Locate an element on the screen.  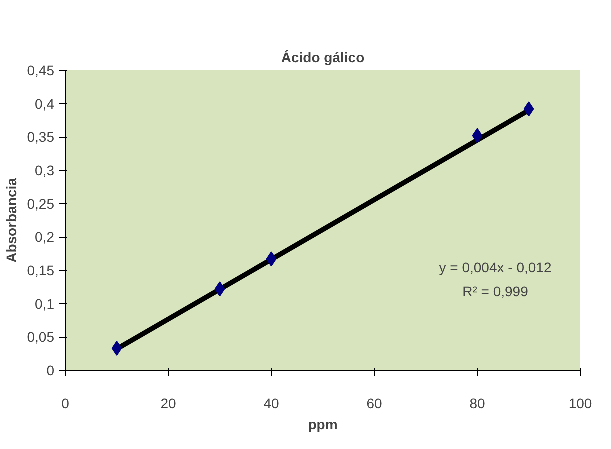
x-tick-label: 60 is located at coordinates (374, 404).